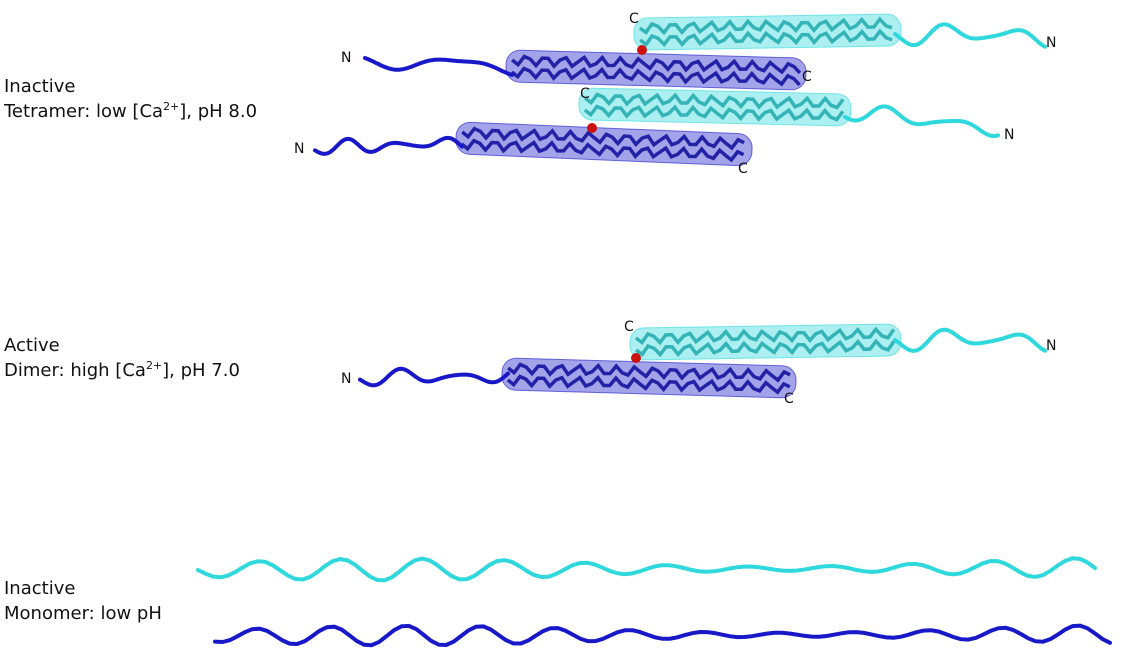  What do you see at coordinates (32, 345) in the screenshot?
I see `state-label: Active` at bounding box center [32, 345].